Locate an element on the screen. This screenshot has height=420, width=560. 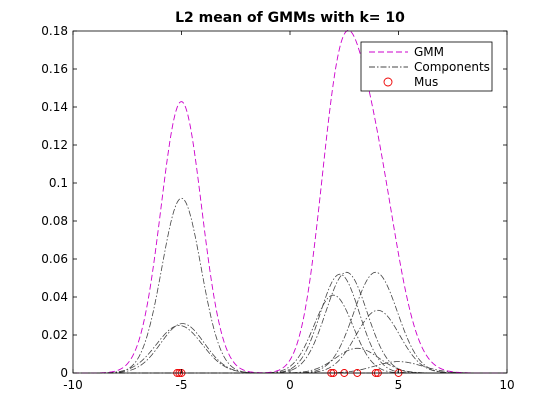
x-tick-label-2: 0 is located at coordinates (290, 385).